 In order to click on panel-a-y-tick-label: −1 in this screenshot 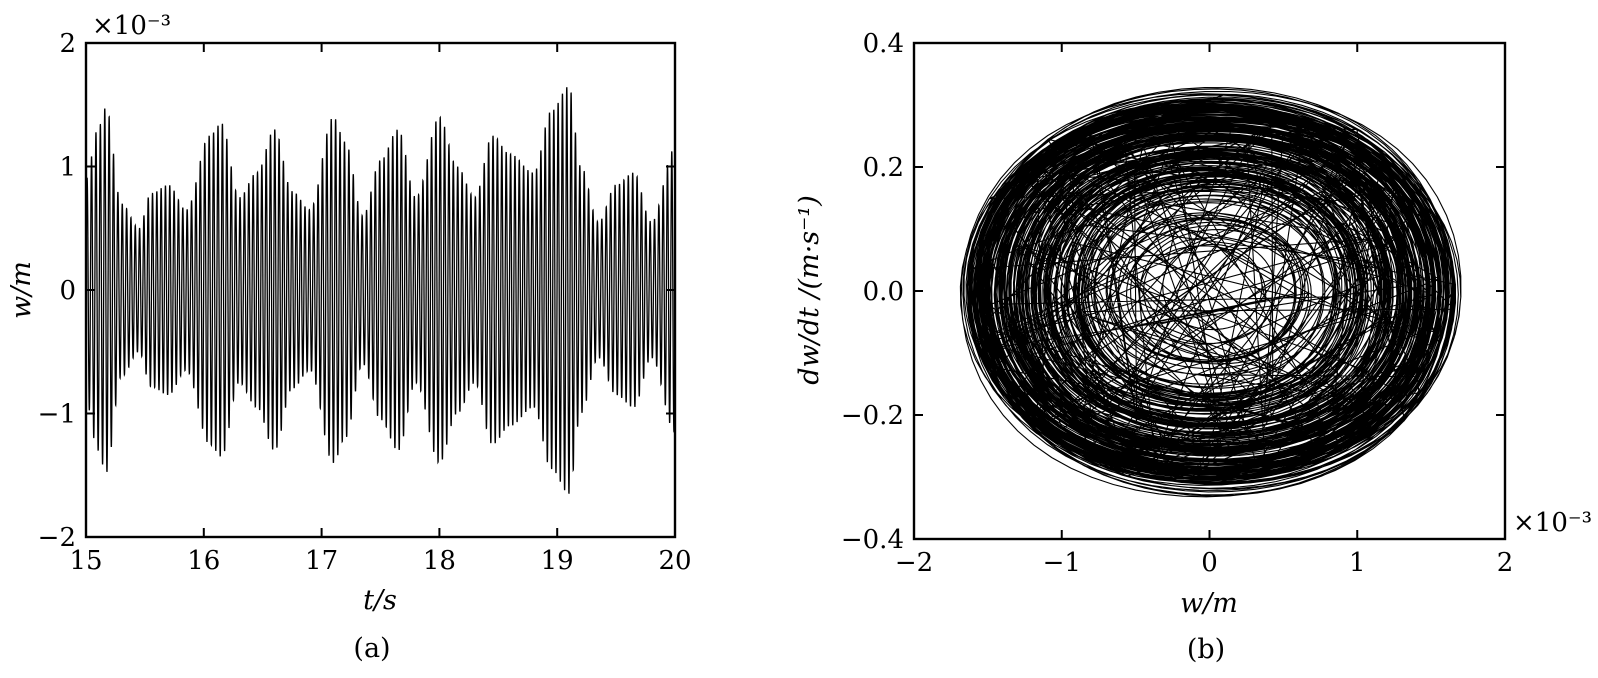, I will do `click(57, 415)`.